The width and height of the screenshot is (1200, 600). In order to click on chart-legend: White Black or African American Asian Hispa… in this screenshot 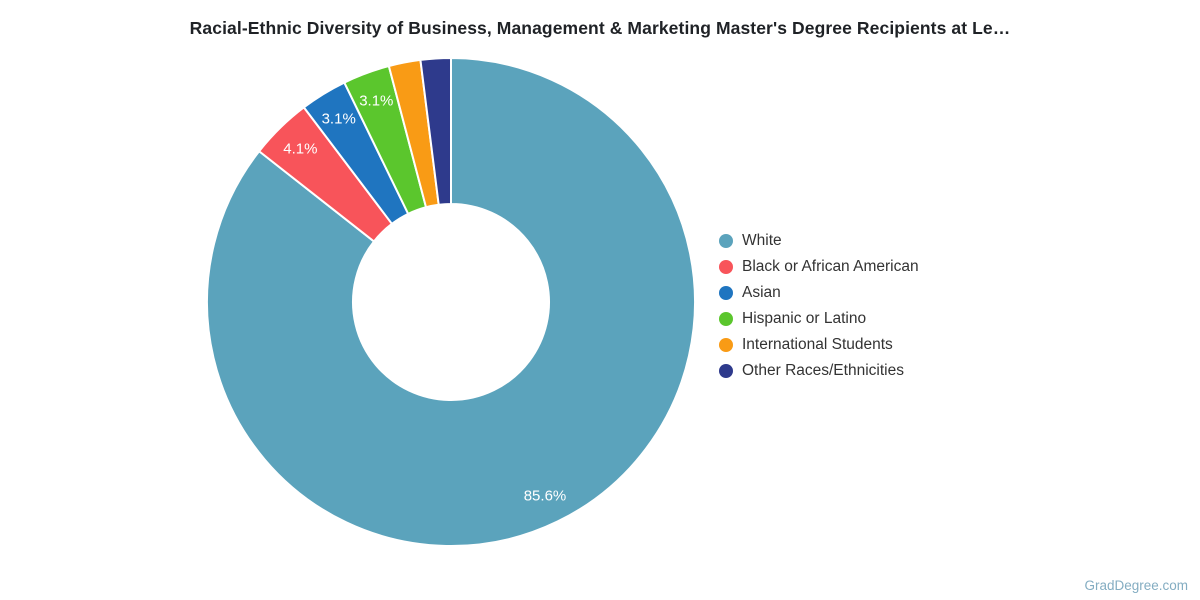, I will do `click(819, 306)`.